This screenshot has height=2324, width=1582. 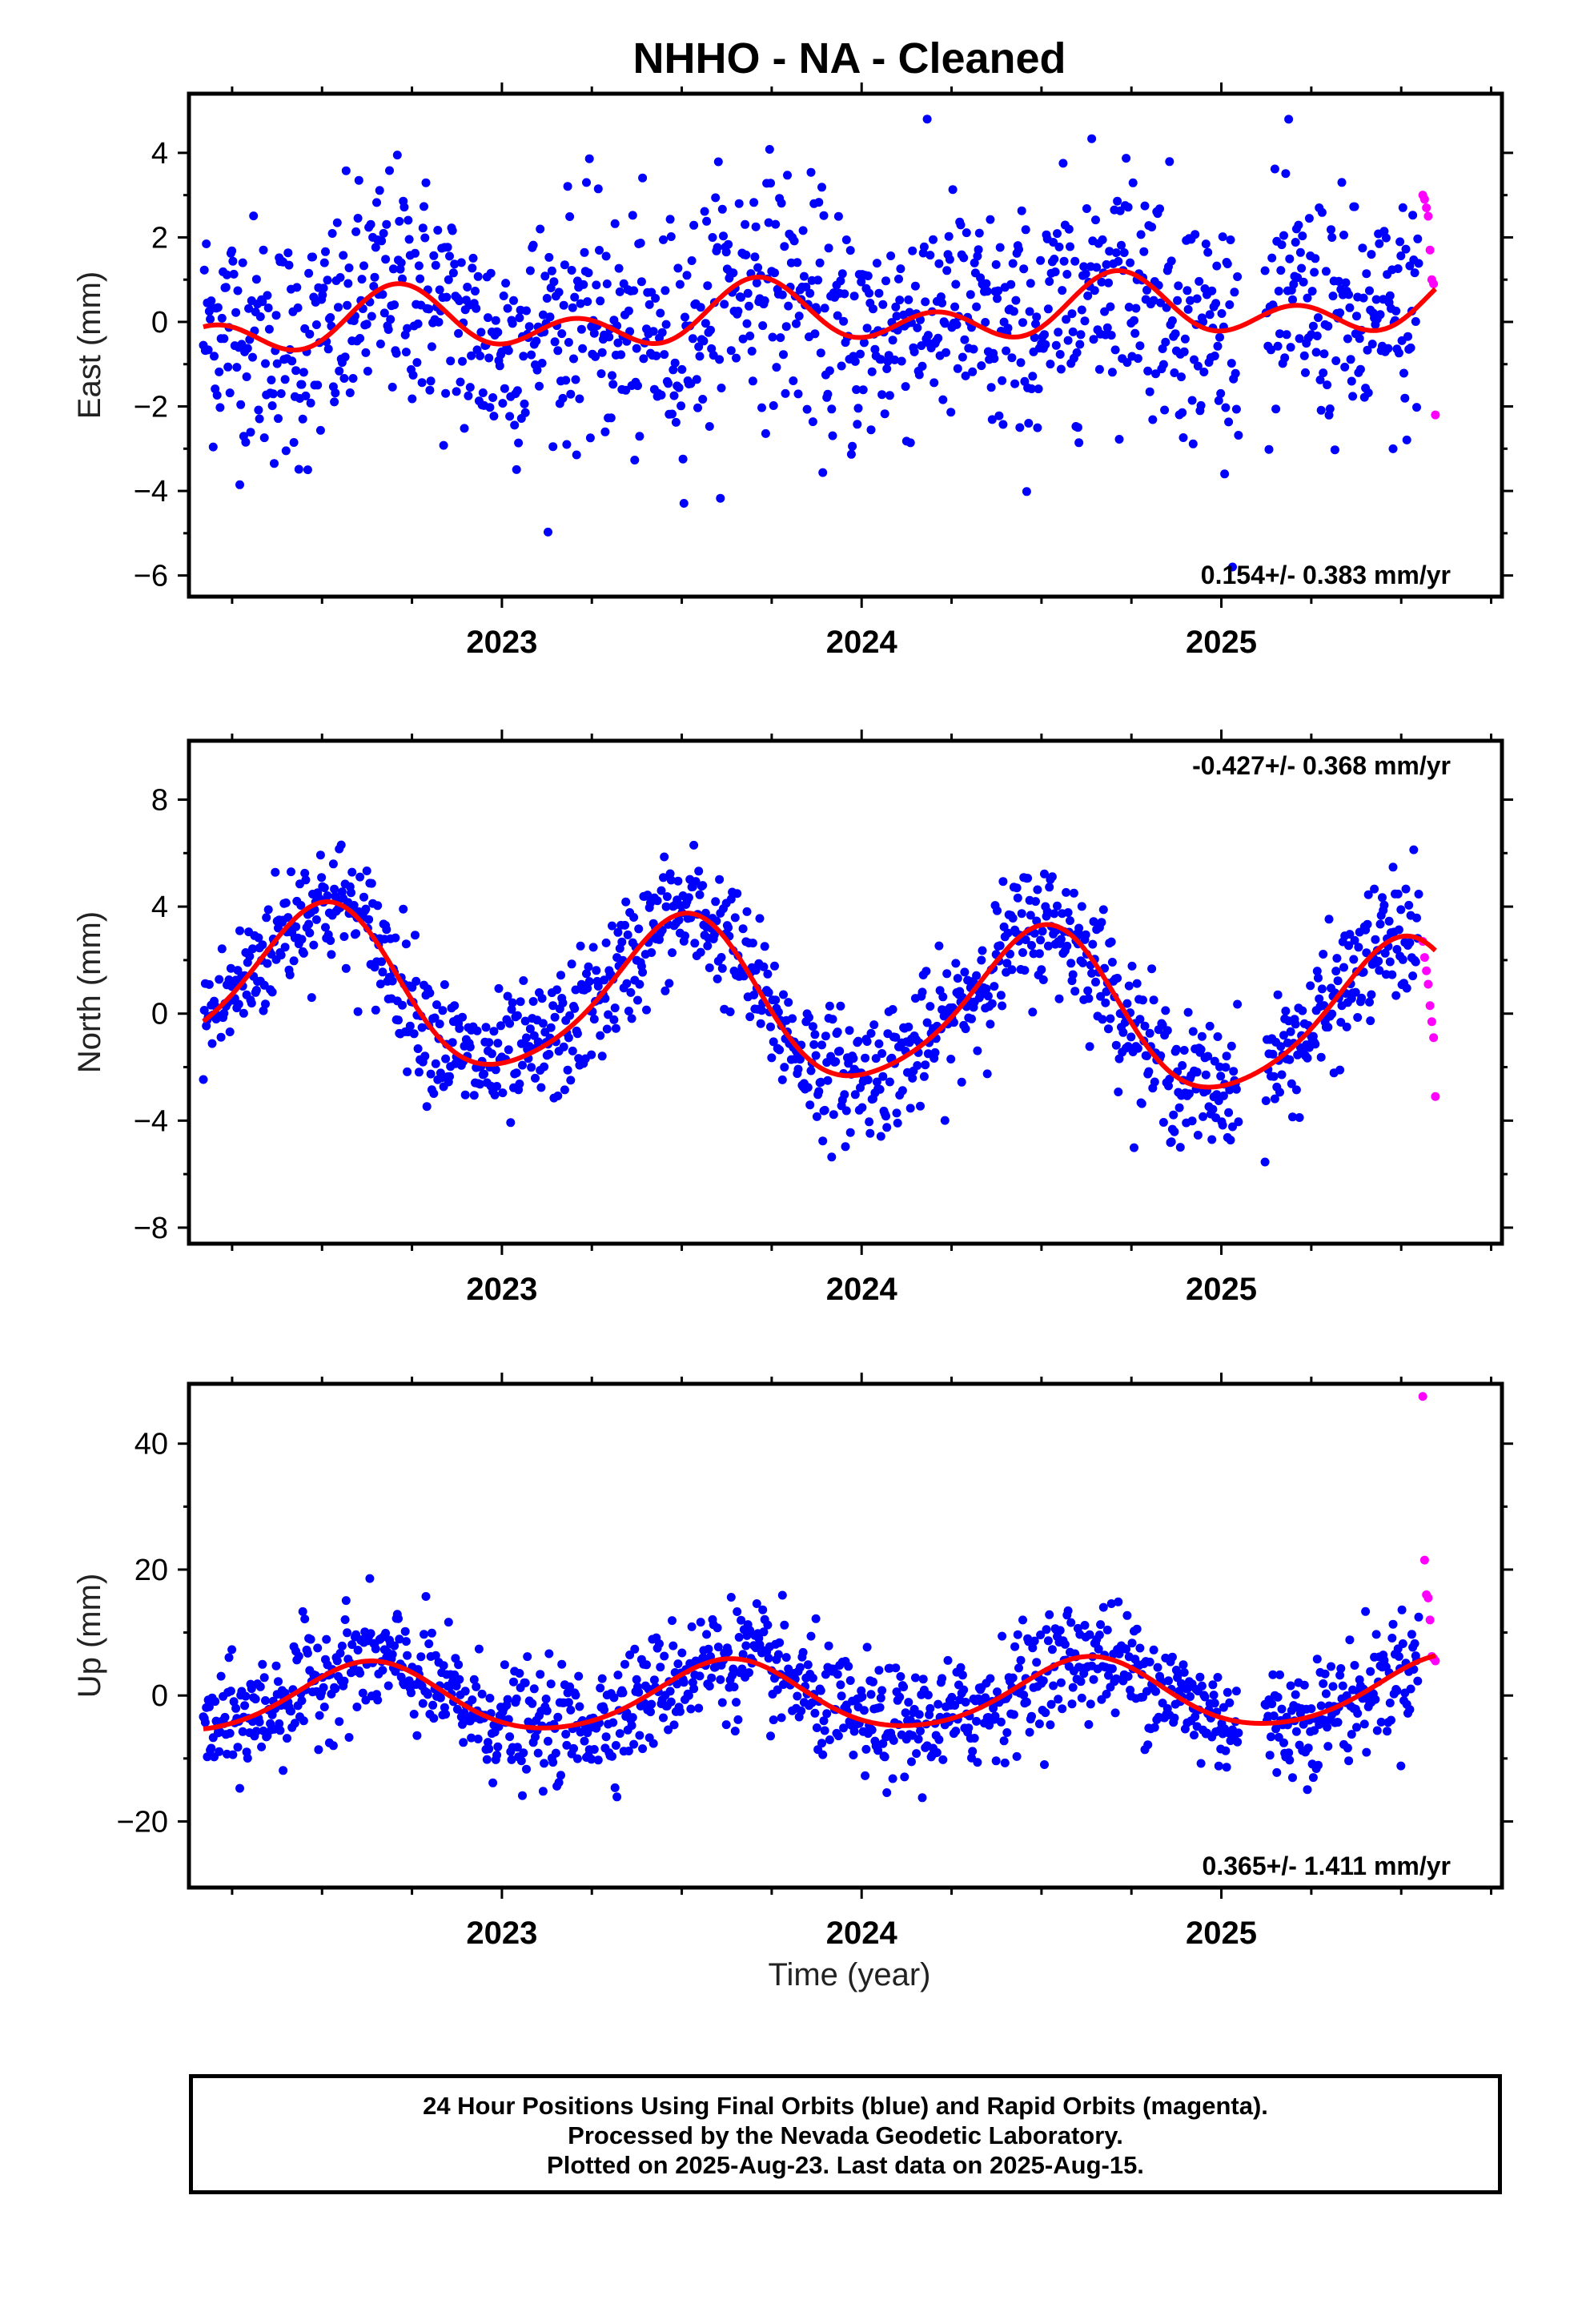 What do you see at coordinates (89, 992) in the screenshot?
I see `north-y-axis-title: North (mm)` at bounding box center [89, 992].